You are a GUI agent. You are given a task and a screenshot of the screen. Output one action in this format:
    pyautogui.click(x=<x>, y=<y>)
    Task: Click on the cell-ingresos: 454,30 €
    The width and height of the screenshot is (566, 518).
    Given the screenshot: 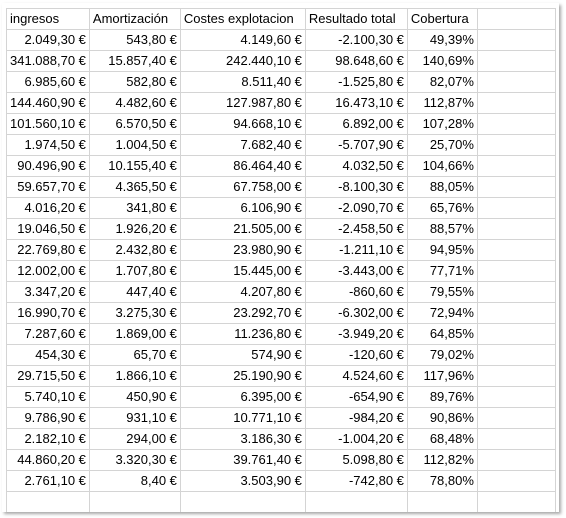 What is the action you would take?
    pyautogui.click(x=48, y=355)
    